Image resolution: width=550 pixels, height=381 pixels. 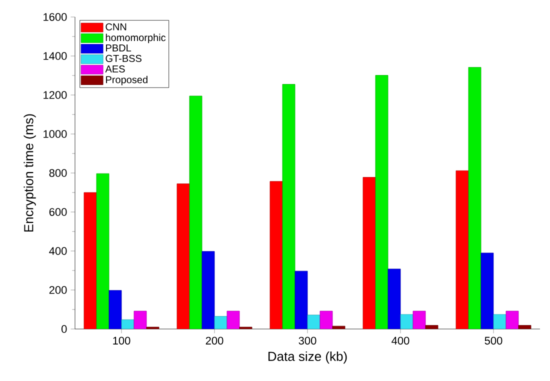 What do you see at coordinates (115, 68) in the screenshot?
I see `legend-label: AES` at bounding box center [115, 68].